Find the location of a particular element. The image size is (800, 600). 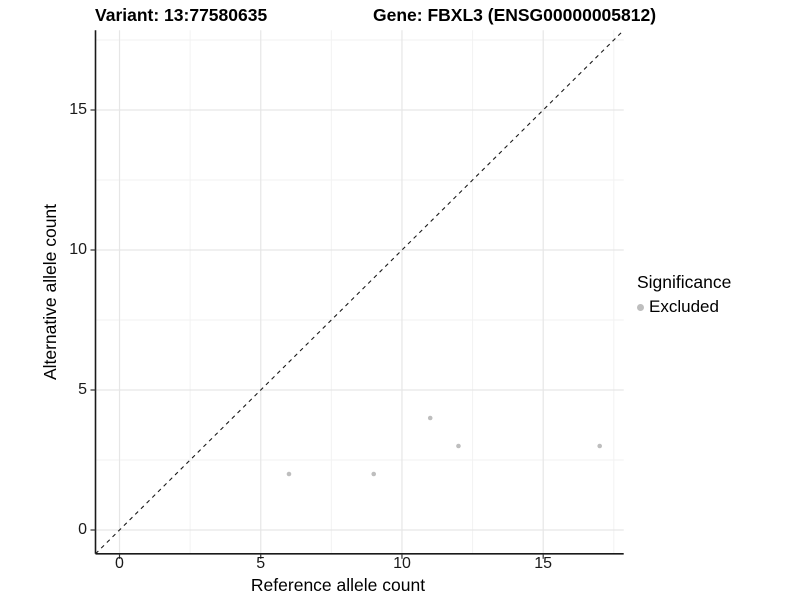

excluded-point-swatch-icon is located at coordinates (640, 307).